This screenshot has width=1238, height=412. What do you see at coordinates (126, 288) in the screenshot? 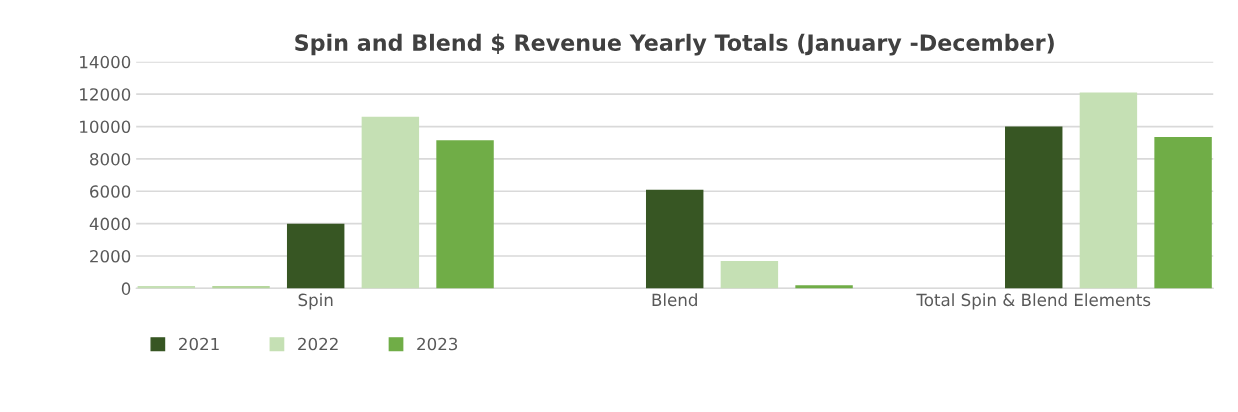
I see `y-tick-label: 0` at bounding box center [126, 288].